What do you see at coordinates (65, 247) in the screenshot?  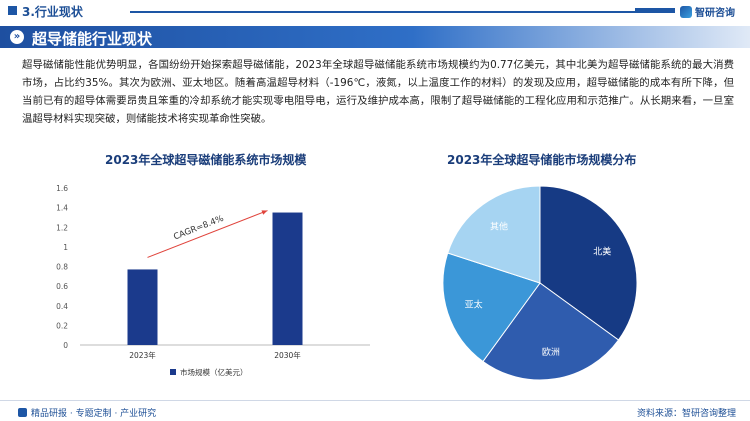 I see `y-tick-label: 1` at bounding box center [65, 247].